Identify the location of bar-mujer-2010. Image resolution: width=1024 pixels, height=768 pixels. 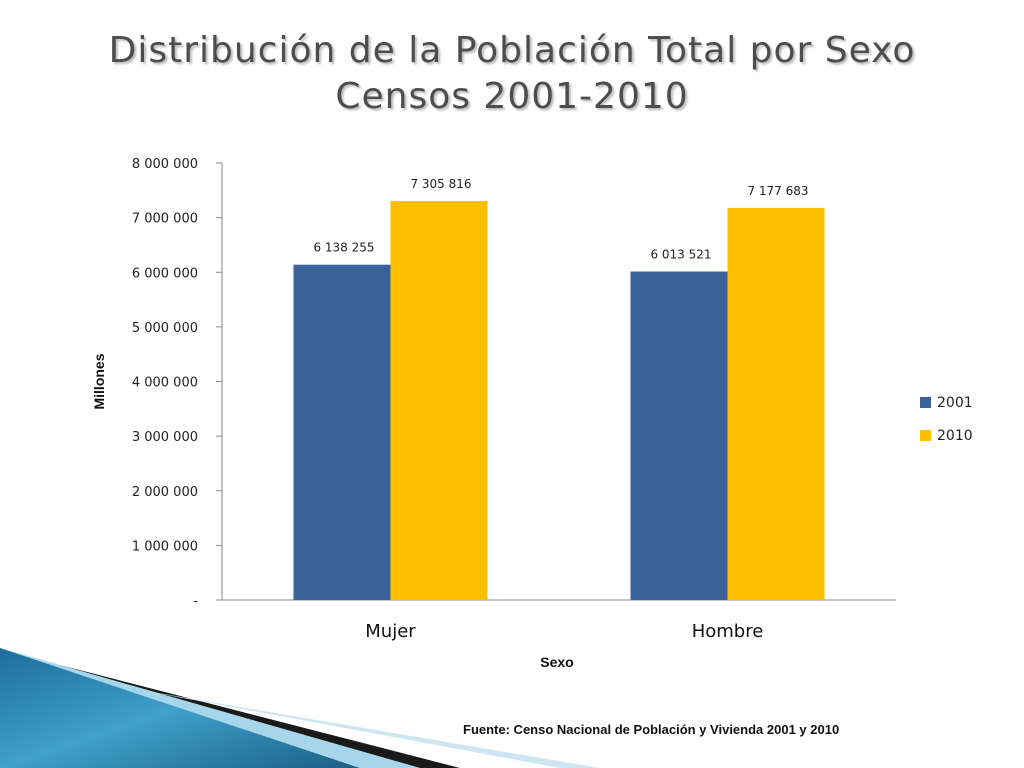
(439, 400).